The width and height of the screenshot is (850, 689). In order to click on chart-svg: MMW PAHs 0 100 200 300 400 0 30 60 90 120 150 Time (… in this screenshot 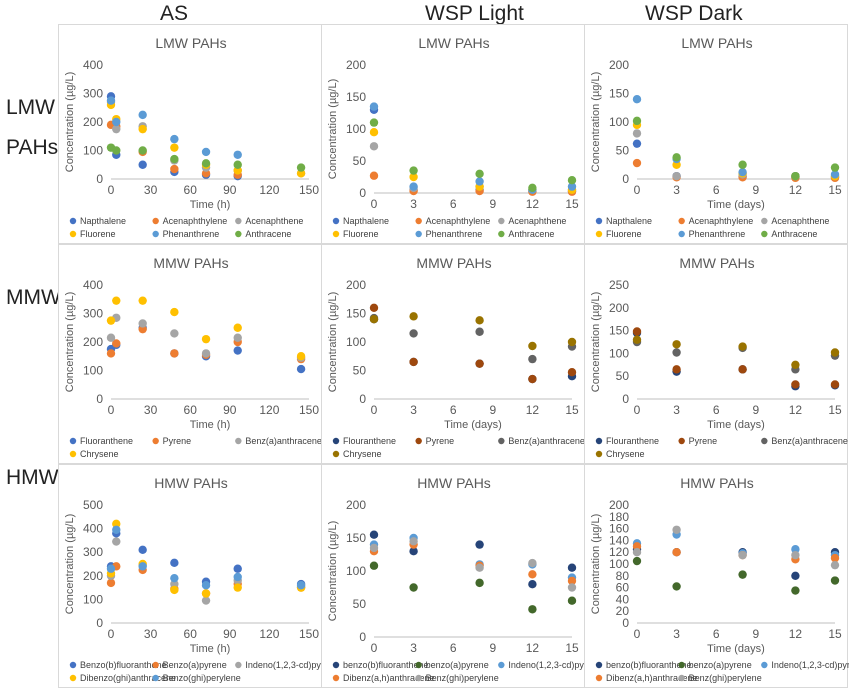, I will do `click(193, 357)`.